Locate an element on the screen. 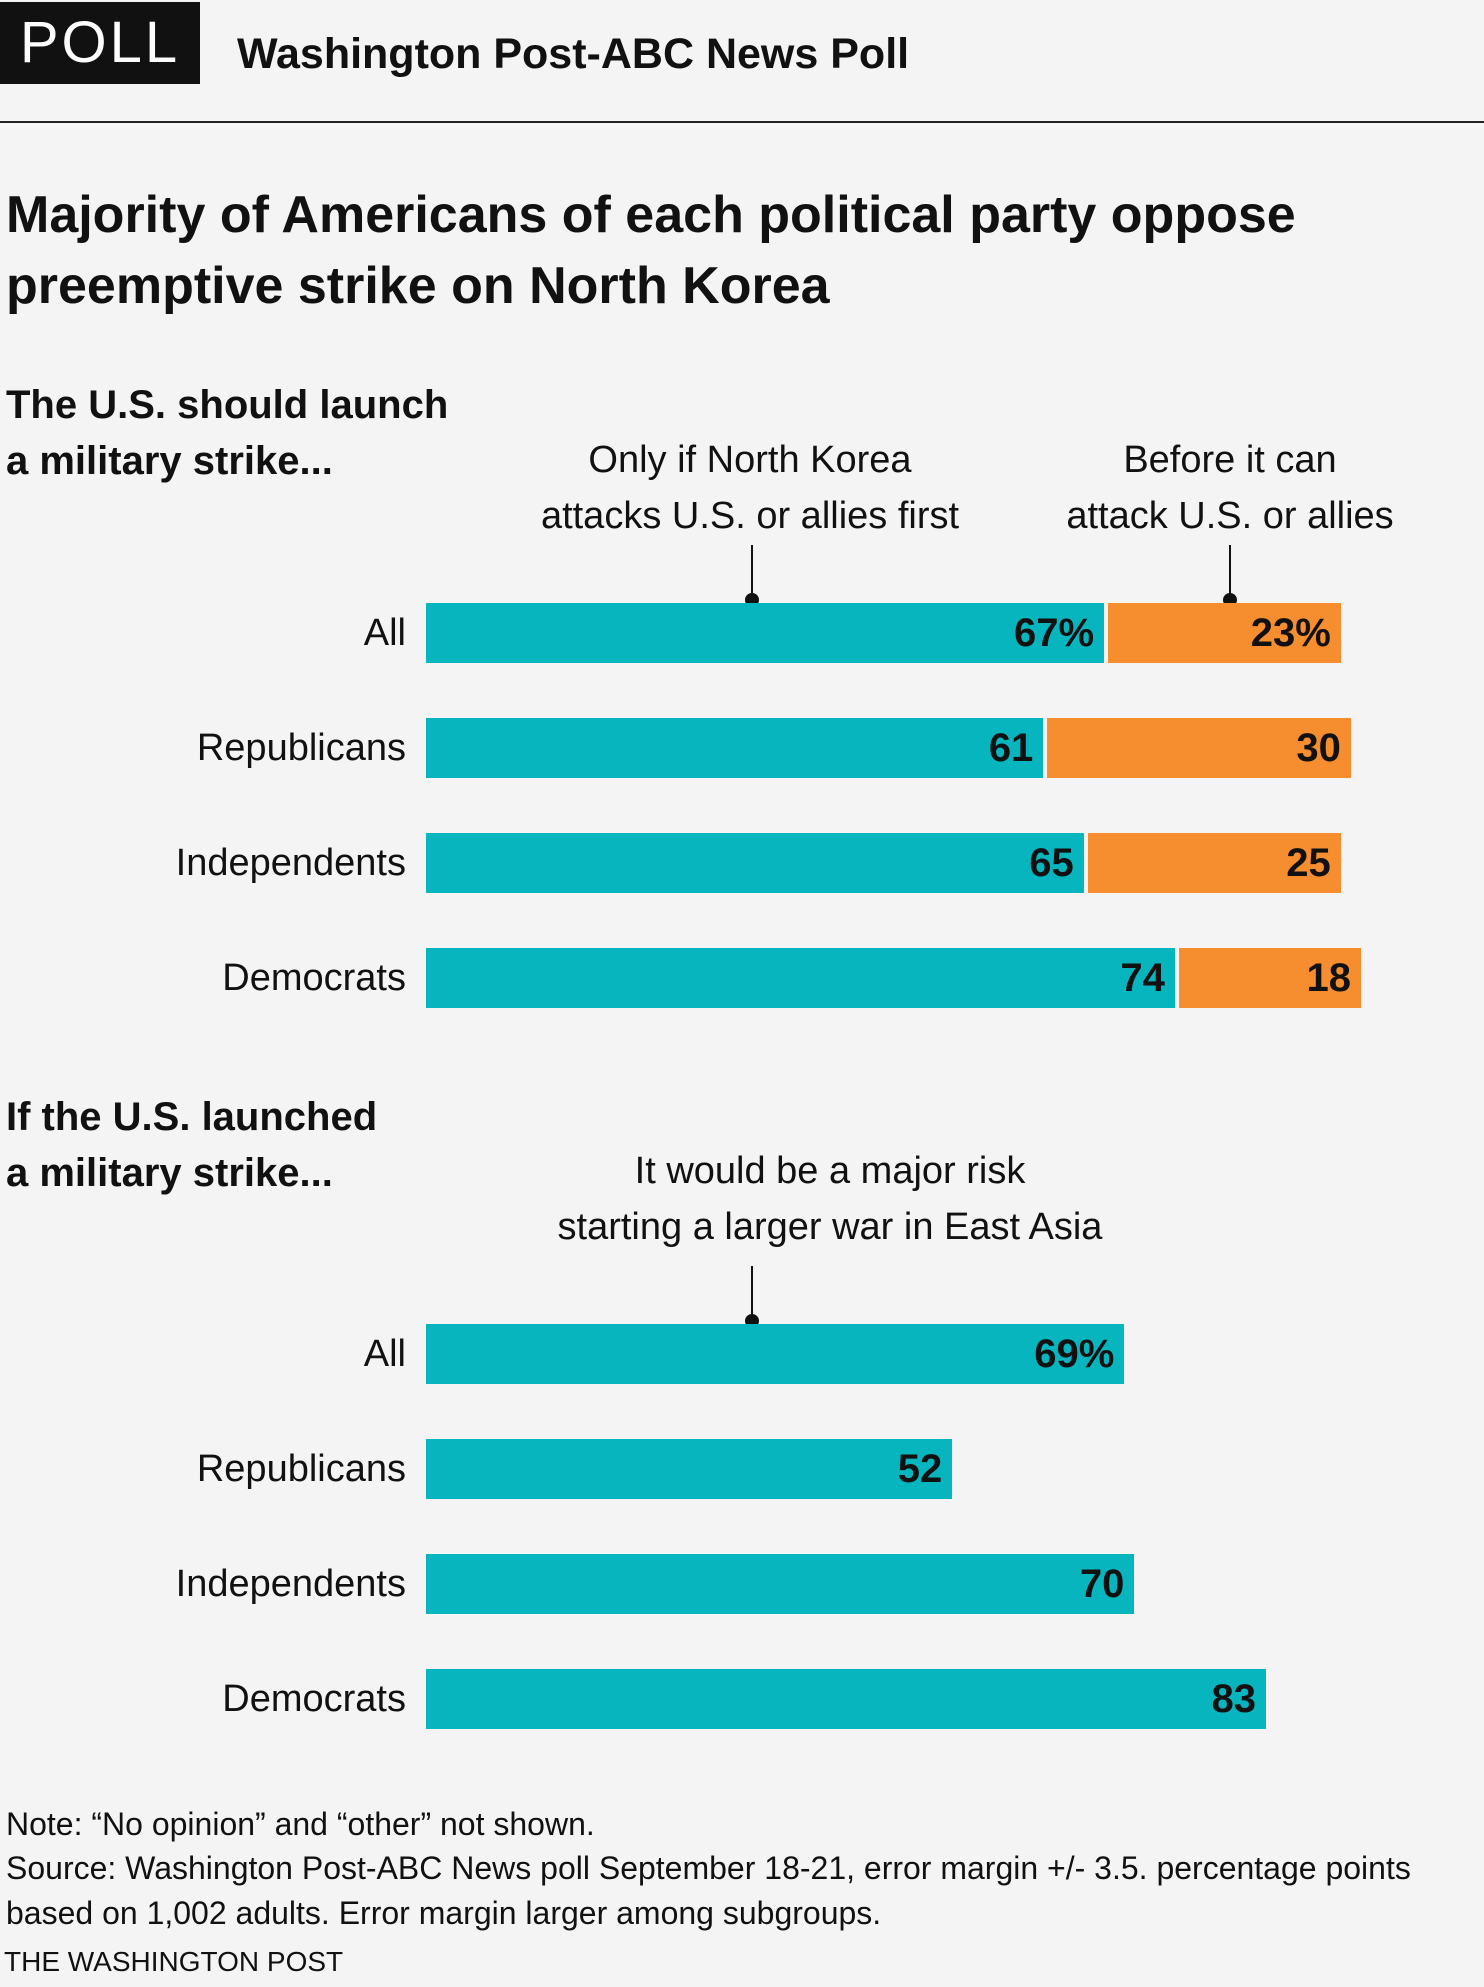  panel2-series1-leader is located at coordinates (752, 1292).